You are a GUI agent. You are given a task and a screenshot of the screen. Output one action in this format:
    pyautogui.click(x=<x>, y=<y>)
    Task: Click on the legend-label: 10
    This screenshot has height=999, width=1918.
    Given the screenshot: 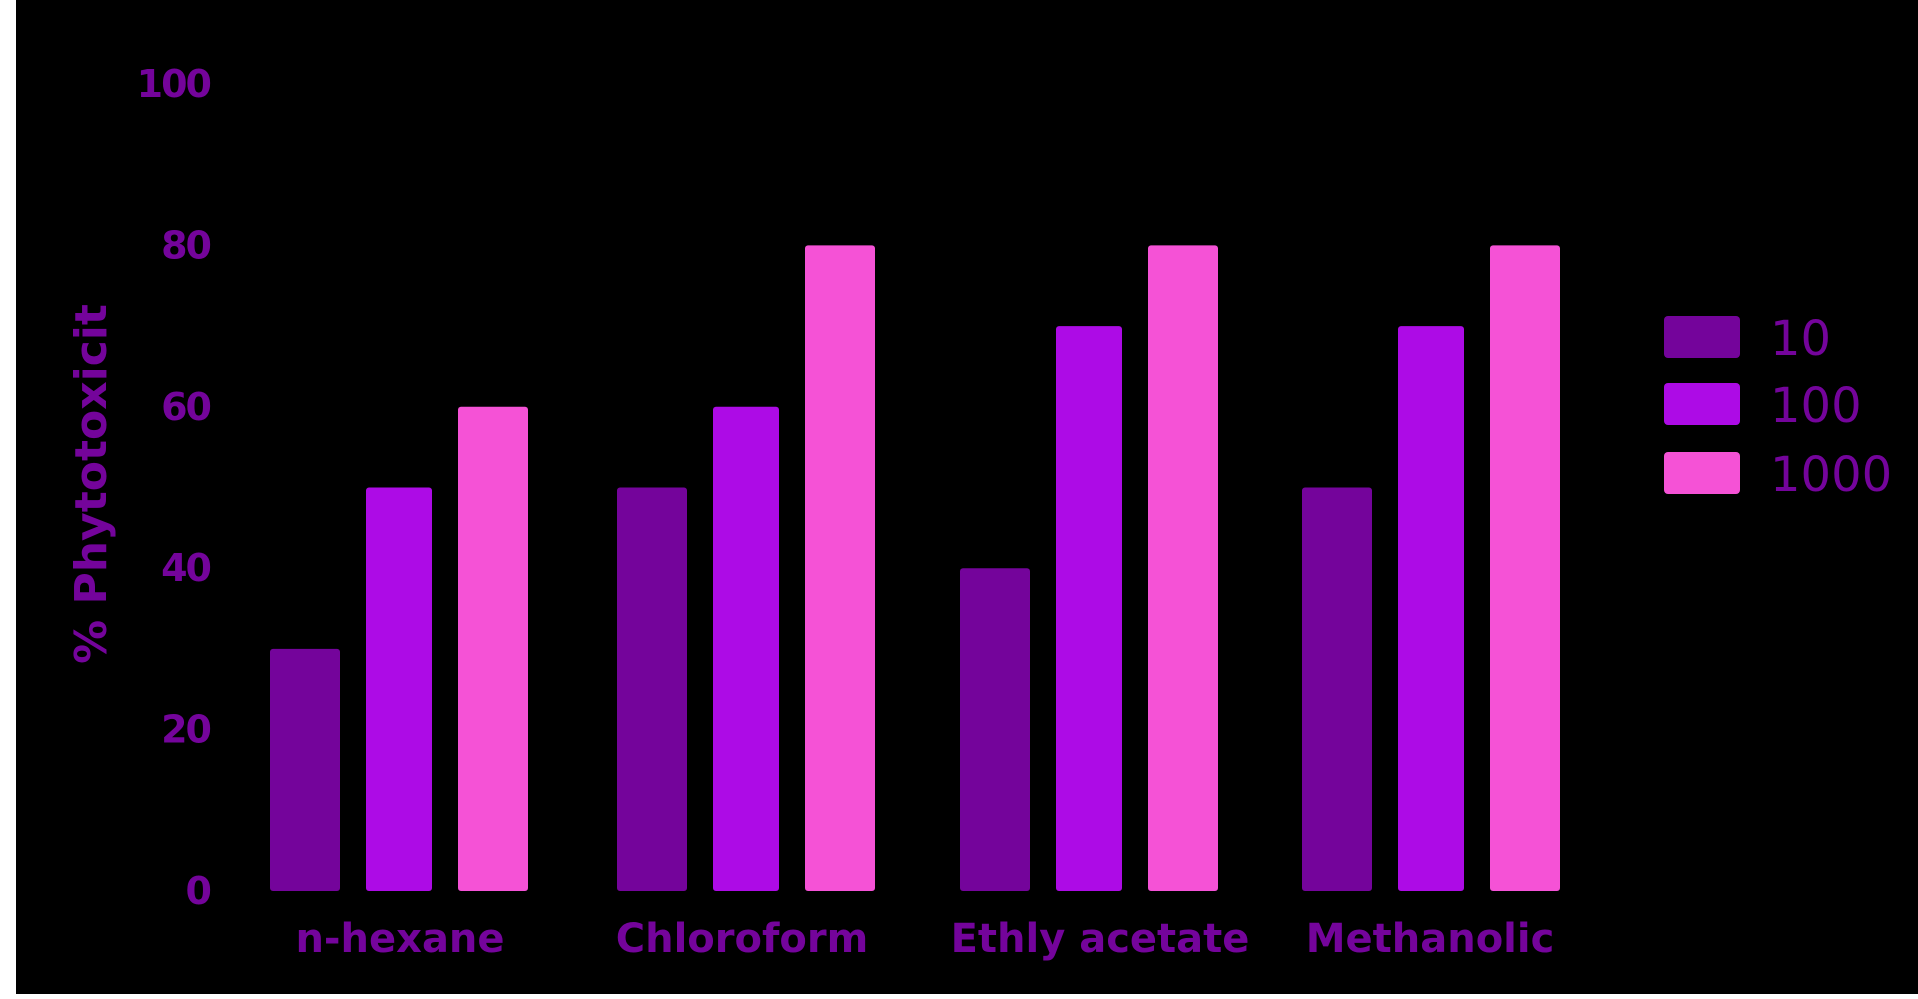 What is the action you would take?
    pyautogui.click(x=1800, y=339)
    